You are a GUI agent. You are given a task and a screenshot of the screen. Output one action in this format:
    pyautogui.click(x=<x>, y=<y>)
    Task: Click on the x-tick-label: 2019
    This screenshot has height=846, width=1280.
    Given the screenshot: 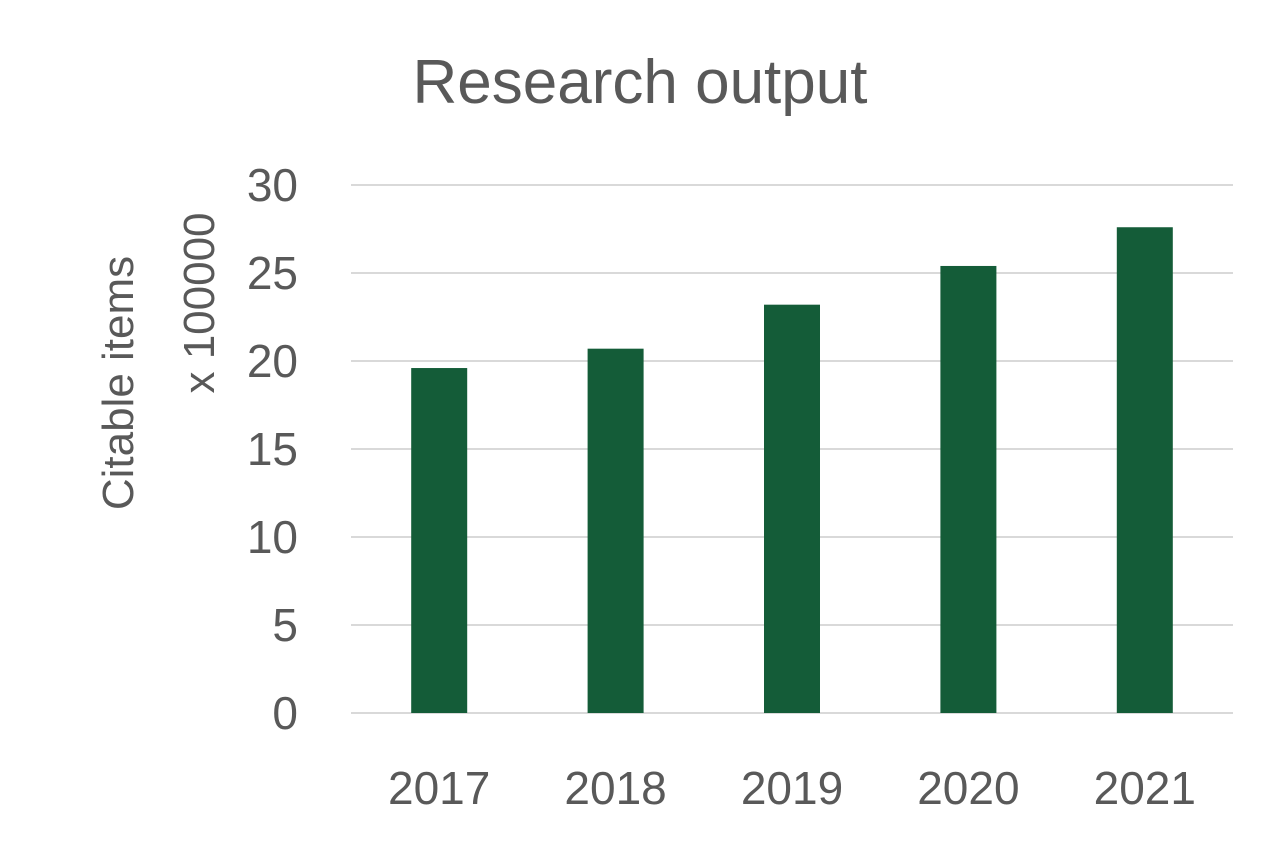 What is the action you would take?
    pyautogui.click(x=792, y=788)
    